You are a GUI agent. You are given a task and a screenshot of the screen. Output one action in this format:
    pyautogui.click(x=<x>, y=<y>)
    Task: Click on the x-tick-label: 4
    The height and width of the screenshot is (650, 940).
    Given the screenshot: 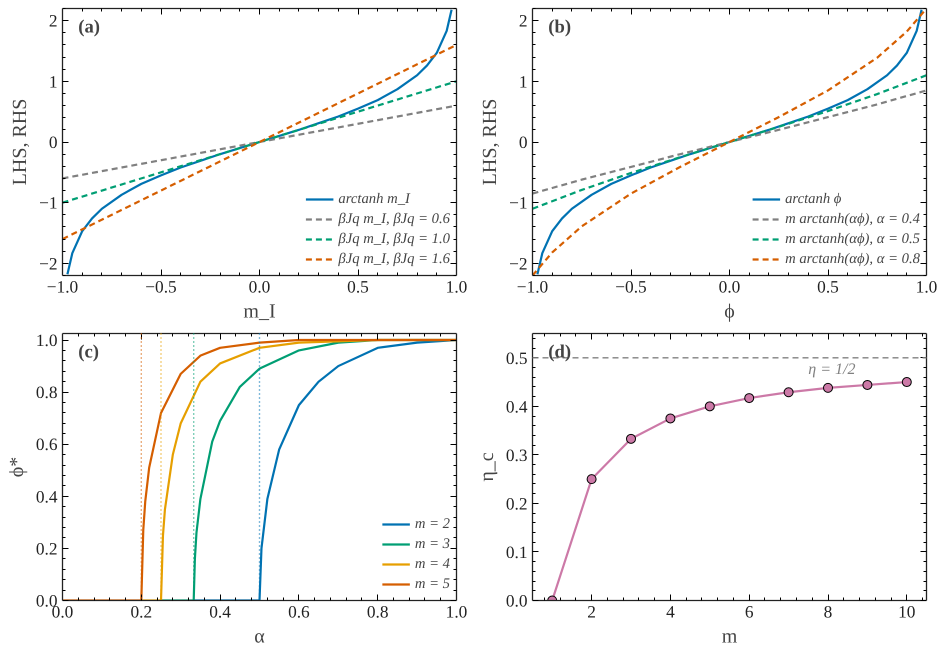 What is the action you would take?
    pyautogui.click(x=671, y=612)
    